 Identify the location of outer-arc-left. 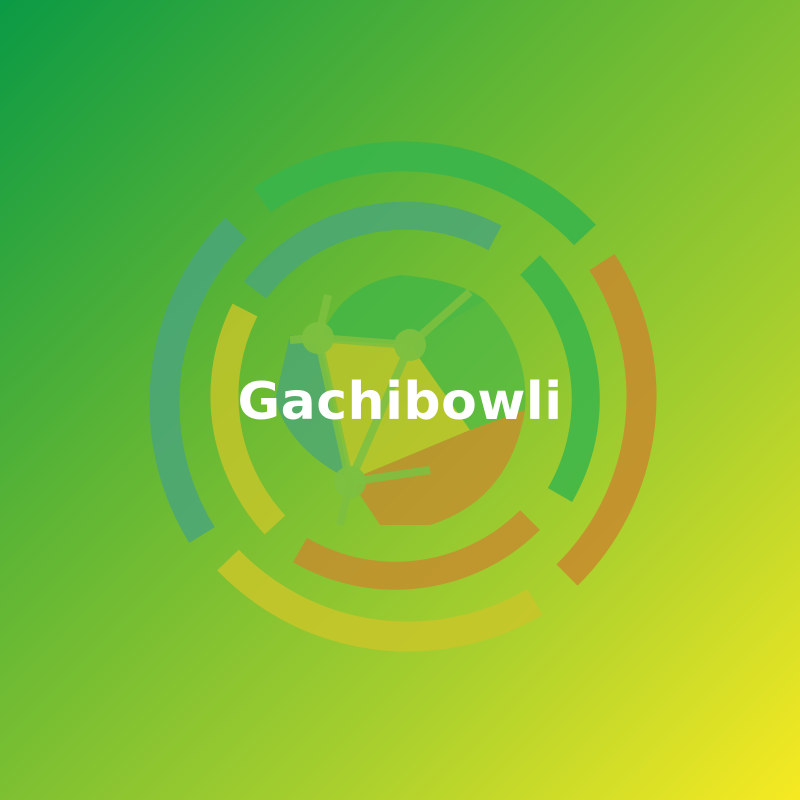
(198, 380).